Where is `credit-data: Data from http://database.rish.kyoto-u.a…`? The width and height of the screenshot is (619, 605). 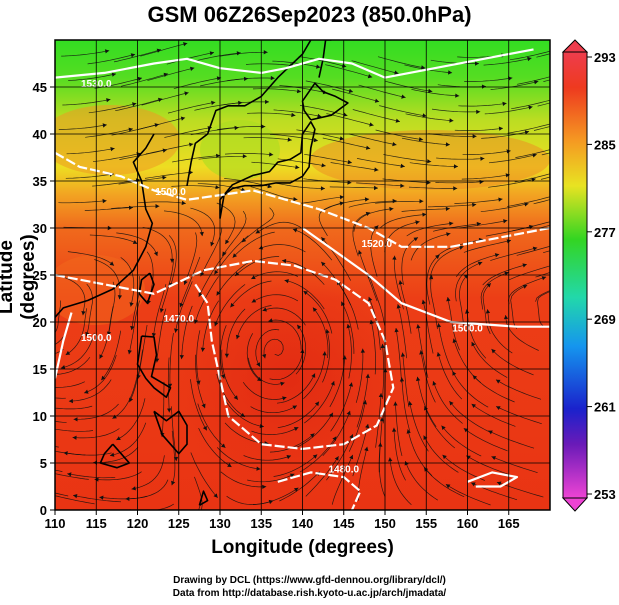 credit-data: Data from http://database.rish.kyoto-u.a… is located at coordinates (309, 593).